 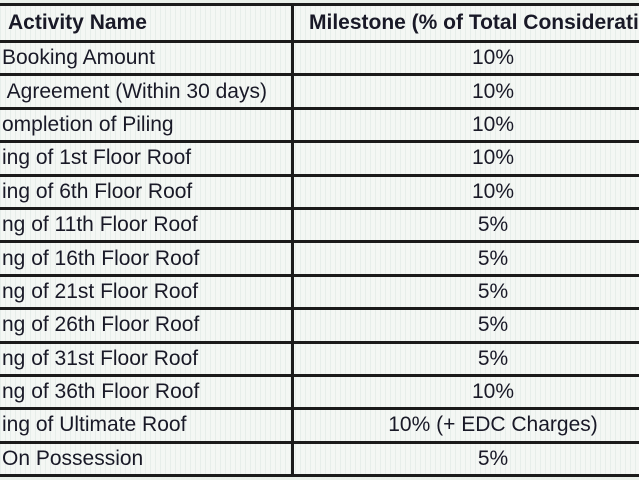 I want to click on activity-name-column-header: Activity Name, so click(x=147, y=23).